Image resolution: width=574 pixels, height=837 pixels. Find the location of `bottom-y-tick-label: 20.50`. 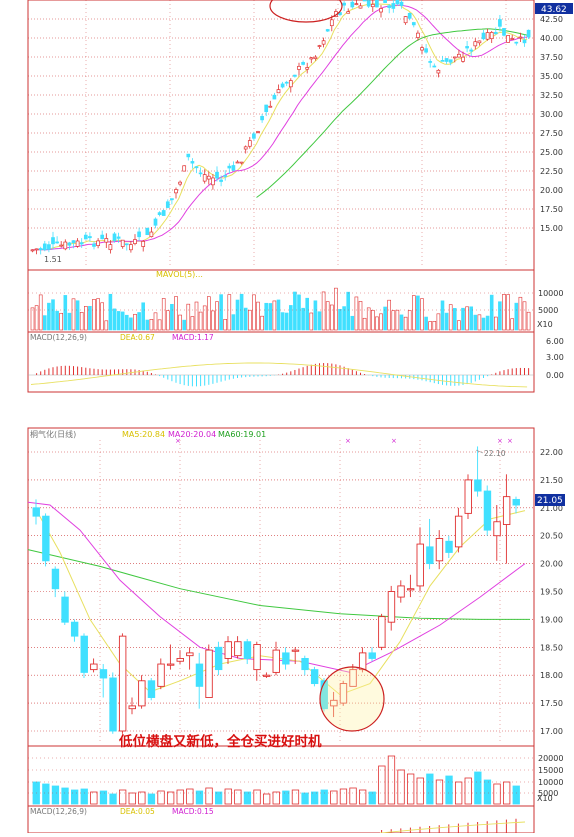

bottom-y-tick-label: 20.50 is located at coordinates (551, 536).